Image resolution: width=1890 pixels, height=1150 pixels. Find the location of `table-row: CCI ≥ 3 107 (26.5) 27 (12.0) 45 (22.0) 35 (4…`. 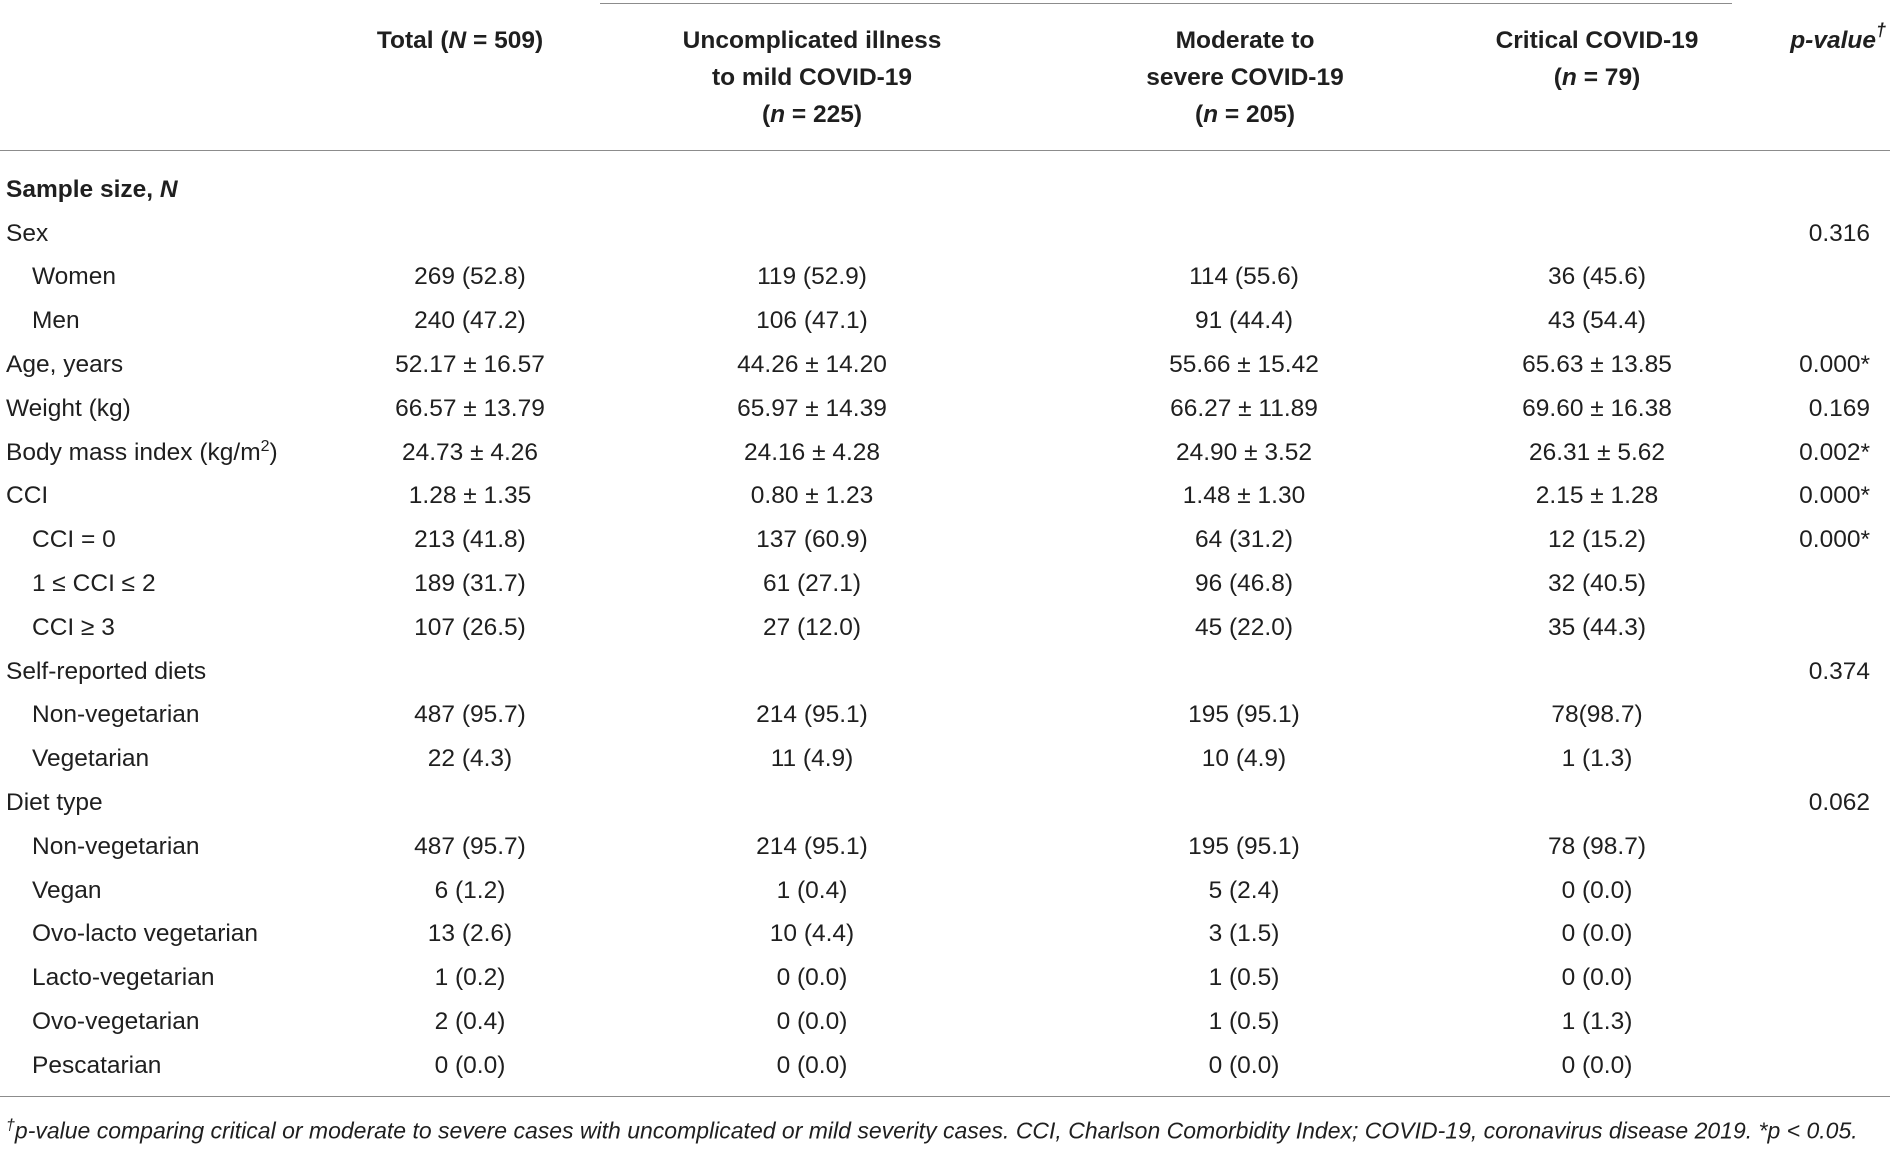

table-row: CCI ≥ 3 107 (26.5) 27 (12.0) 45 (22.0) 35 (4… is located at coordinates (945, 628).